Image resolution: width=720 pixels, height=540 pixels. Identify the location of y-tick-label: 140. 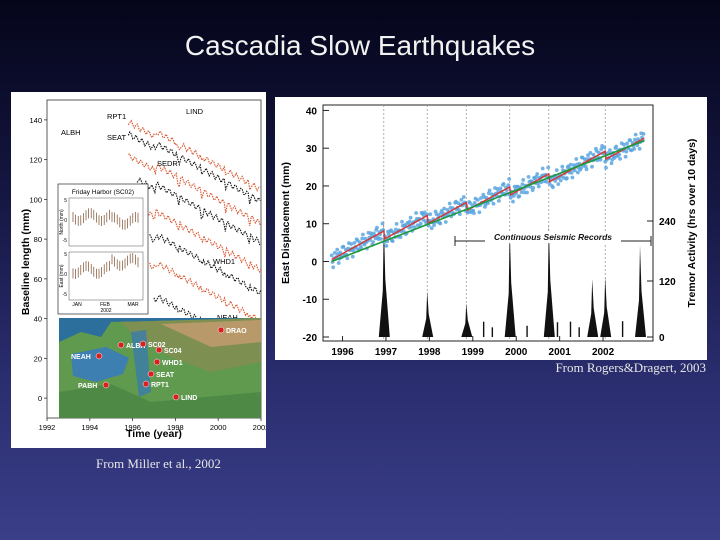
(35, 120).